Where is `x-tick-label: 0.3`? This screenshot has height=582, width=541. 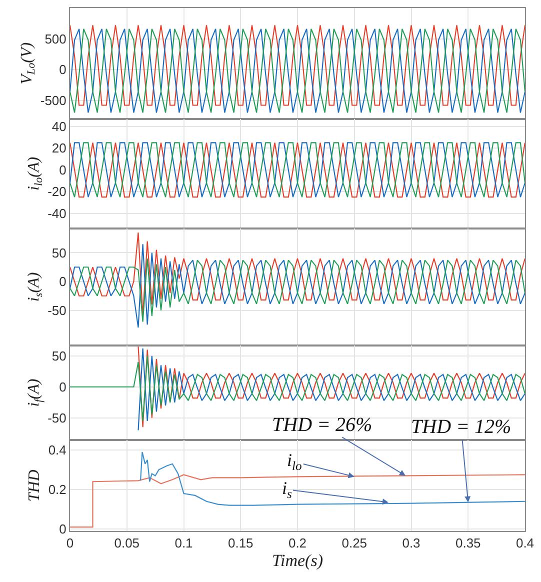 x-tick-label: 0.3 is located at coordinates (411, 543).